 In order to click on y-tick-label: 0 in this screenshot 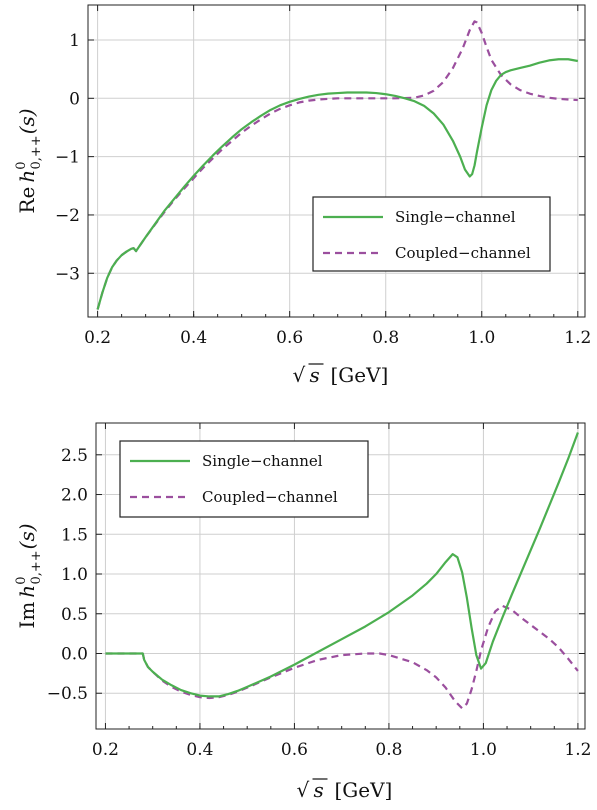, I will do `click(74, 99)`.